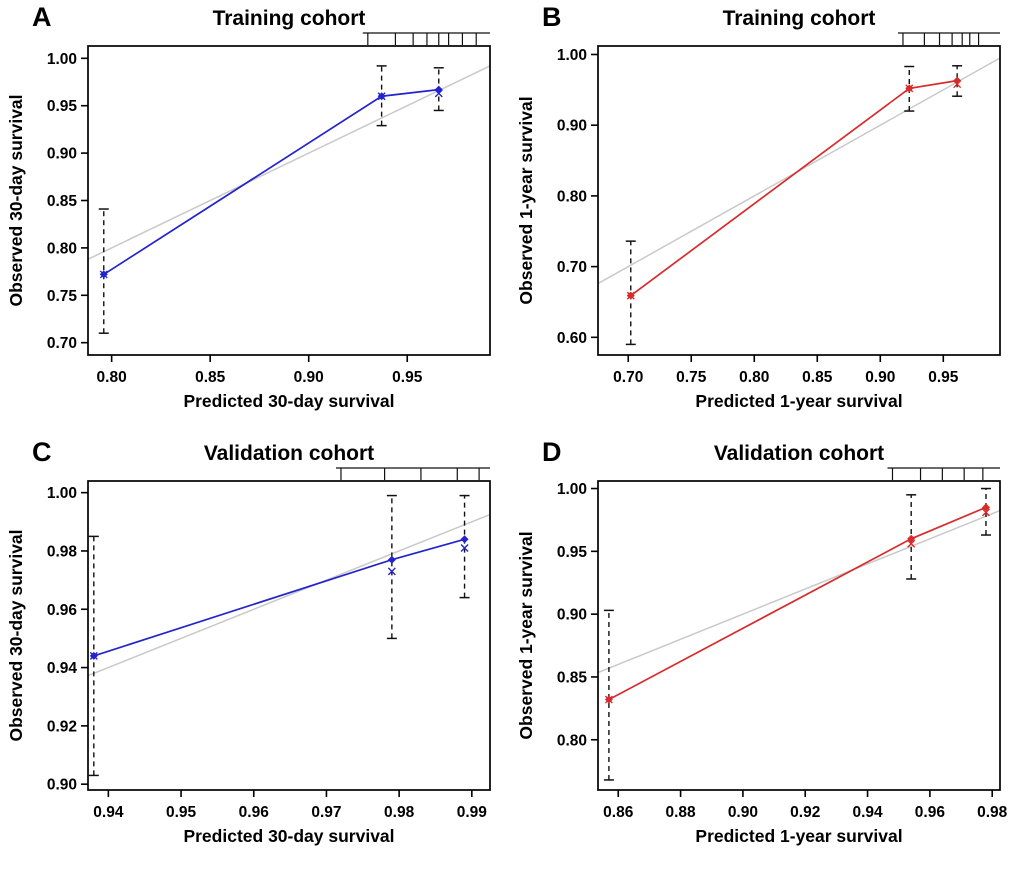 The width and height of the screenshot is (1020, 870). What do you see at coordinates (62, 726) in the screenshot?
I see `y-tick-label: 0.92` at bounding box center [62, 726].